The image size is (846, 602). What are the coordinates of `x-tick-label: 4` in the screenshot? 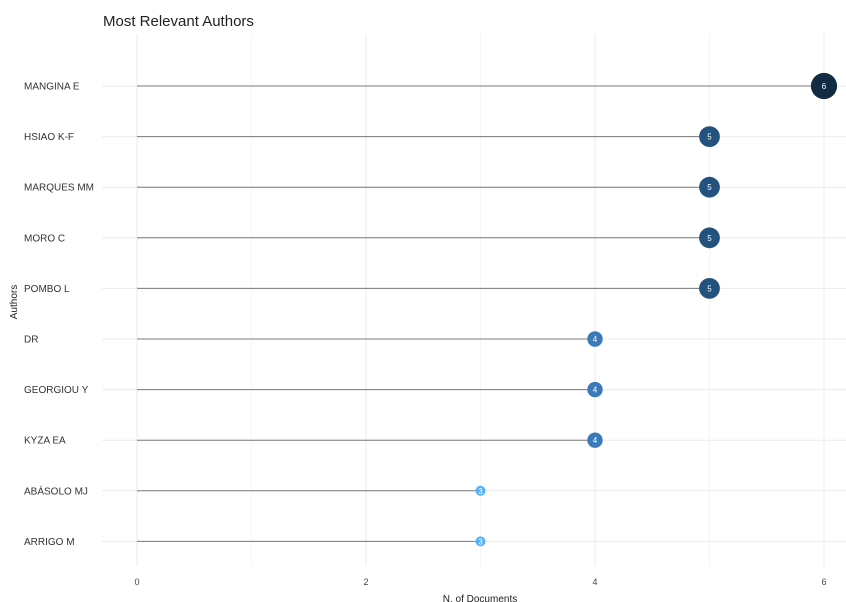 It's located at (594, 582).